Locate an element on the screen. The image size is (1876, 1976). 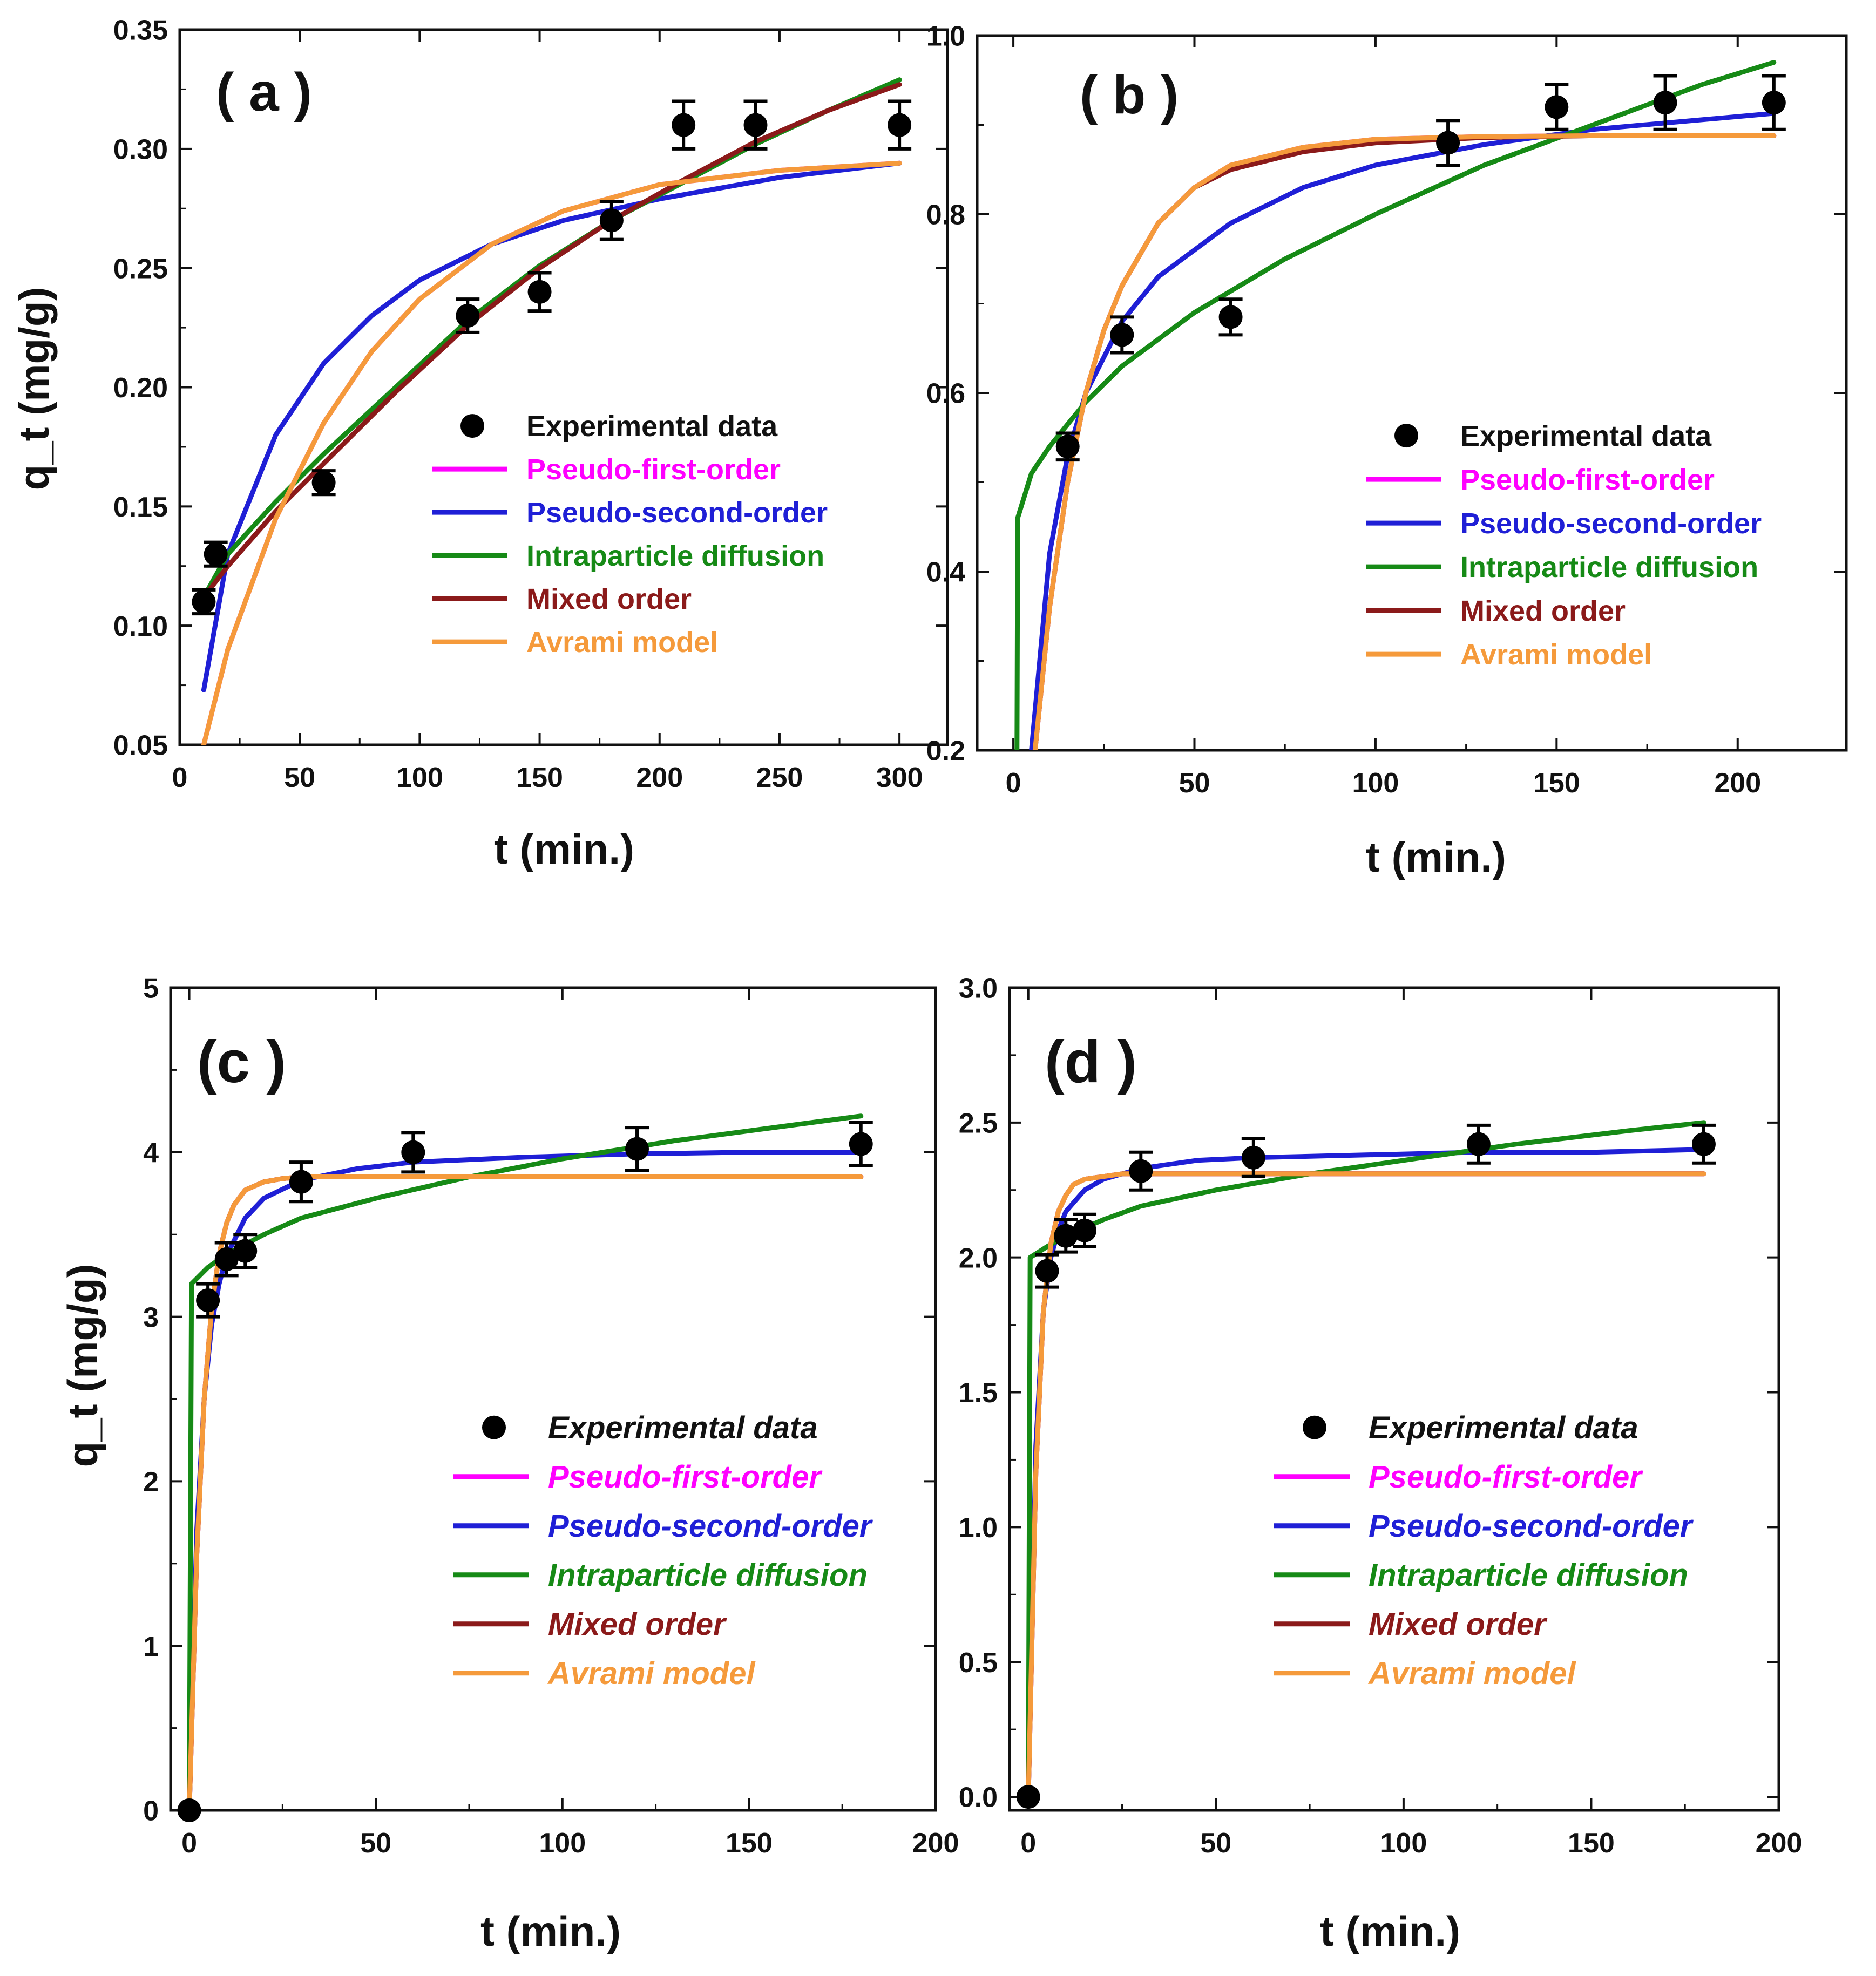
y-tick-label: 0.15 is located at coordinates (140, 507).